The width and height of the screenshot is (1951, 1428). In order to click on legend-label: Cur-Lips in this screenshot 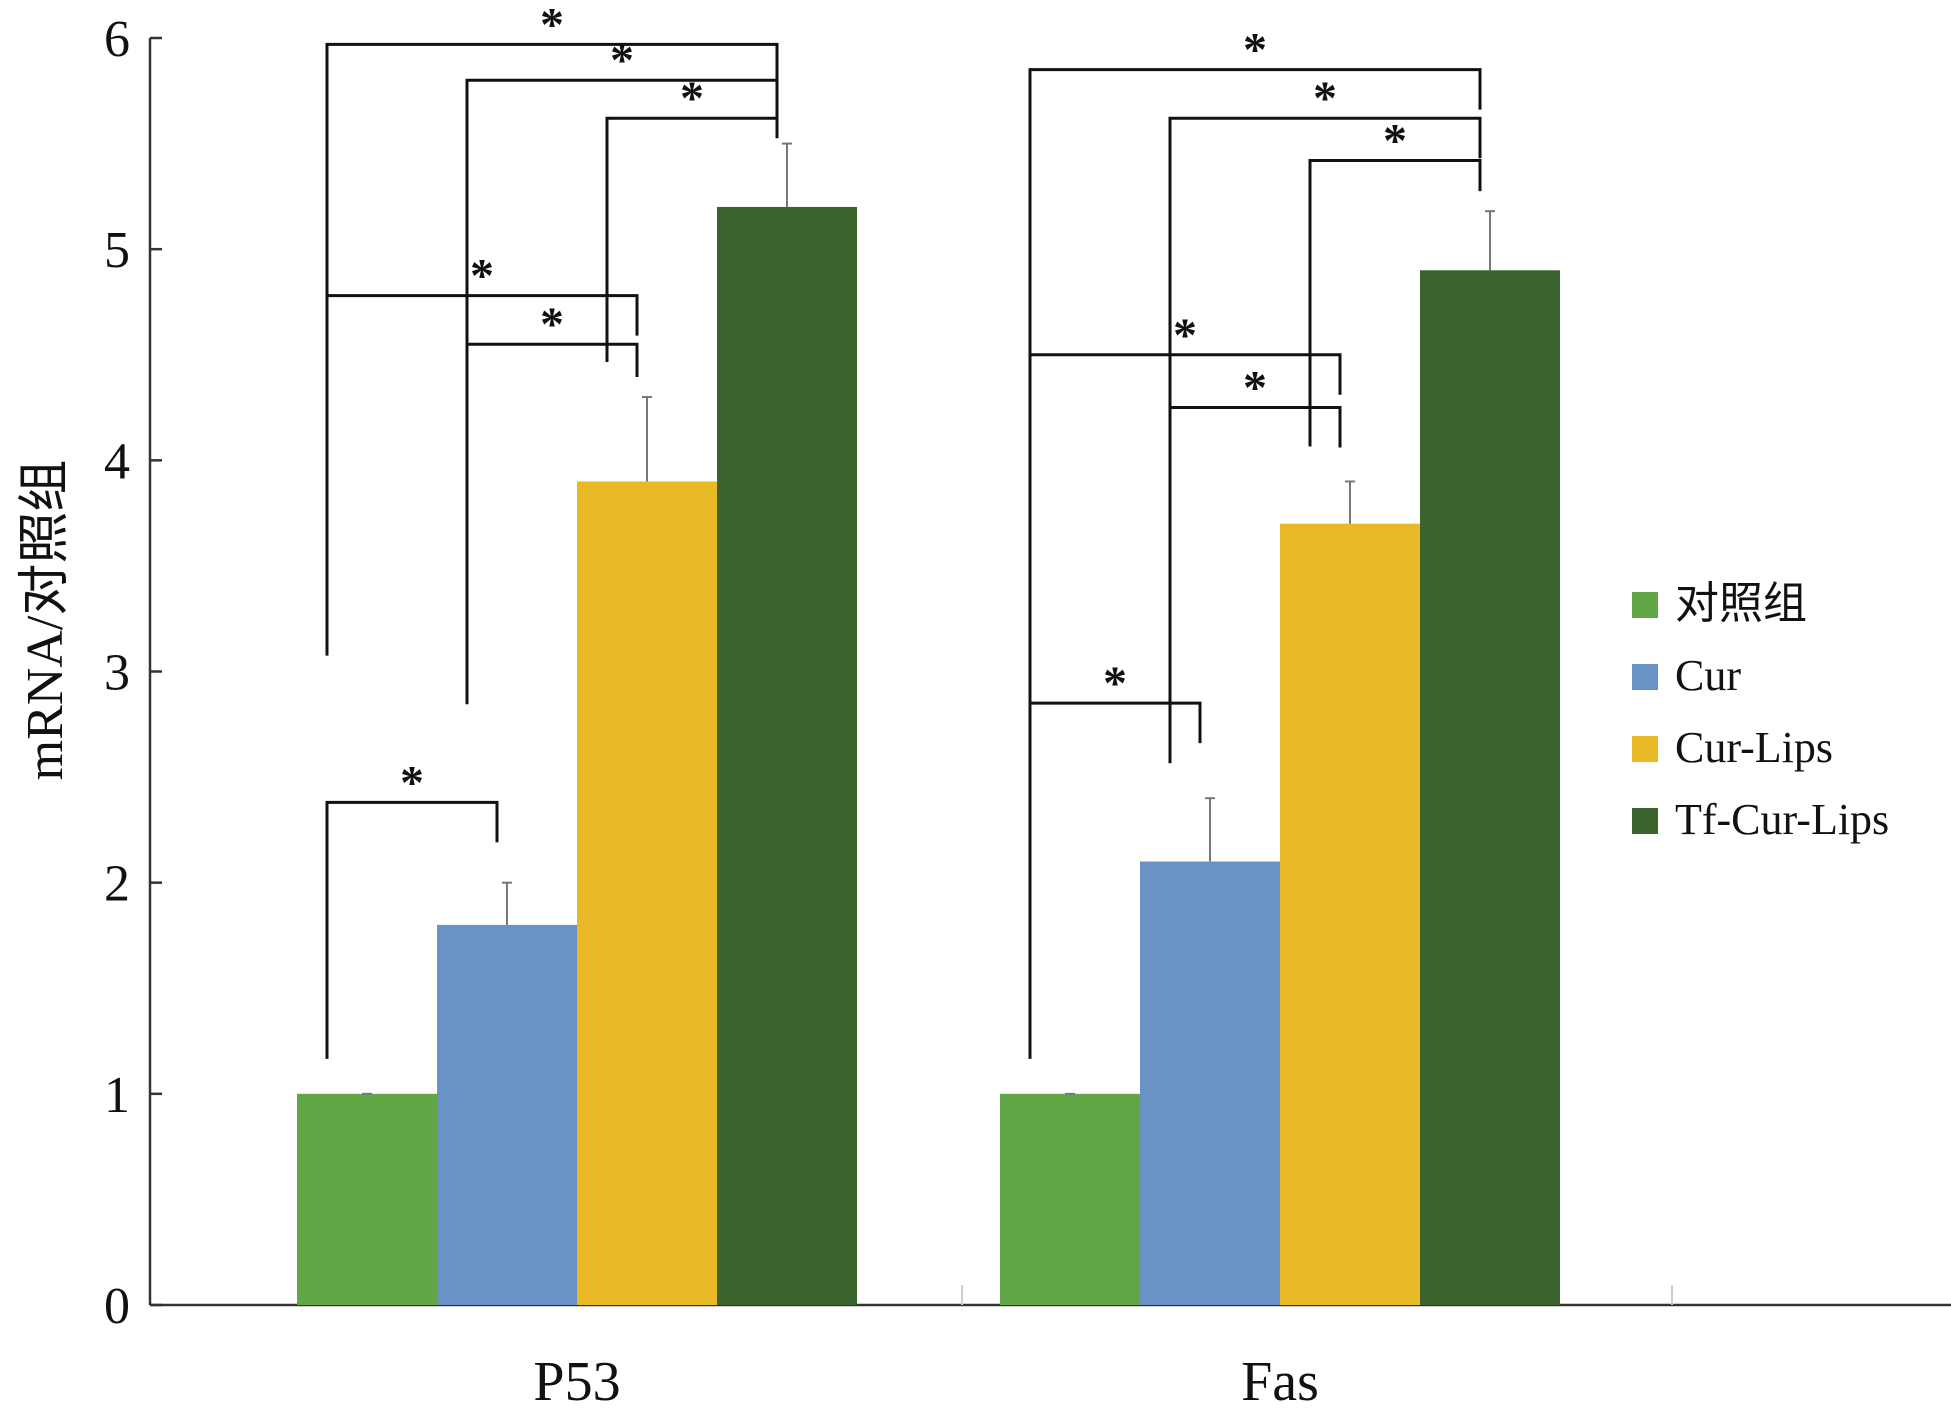, I will do `click(1754, 747)`.